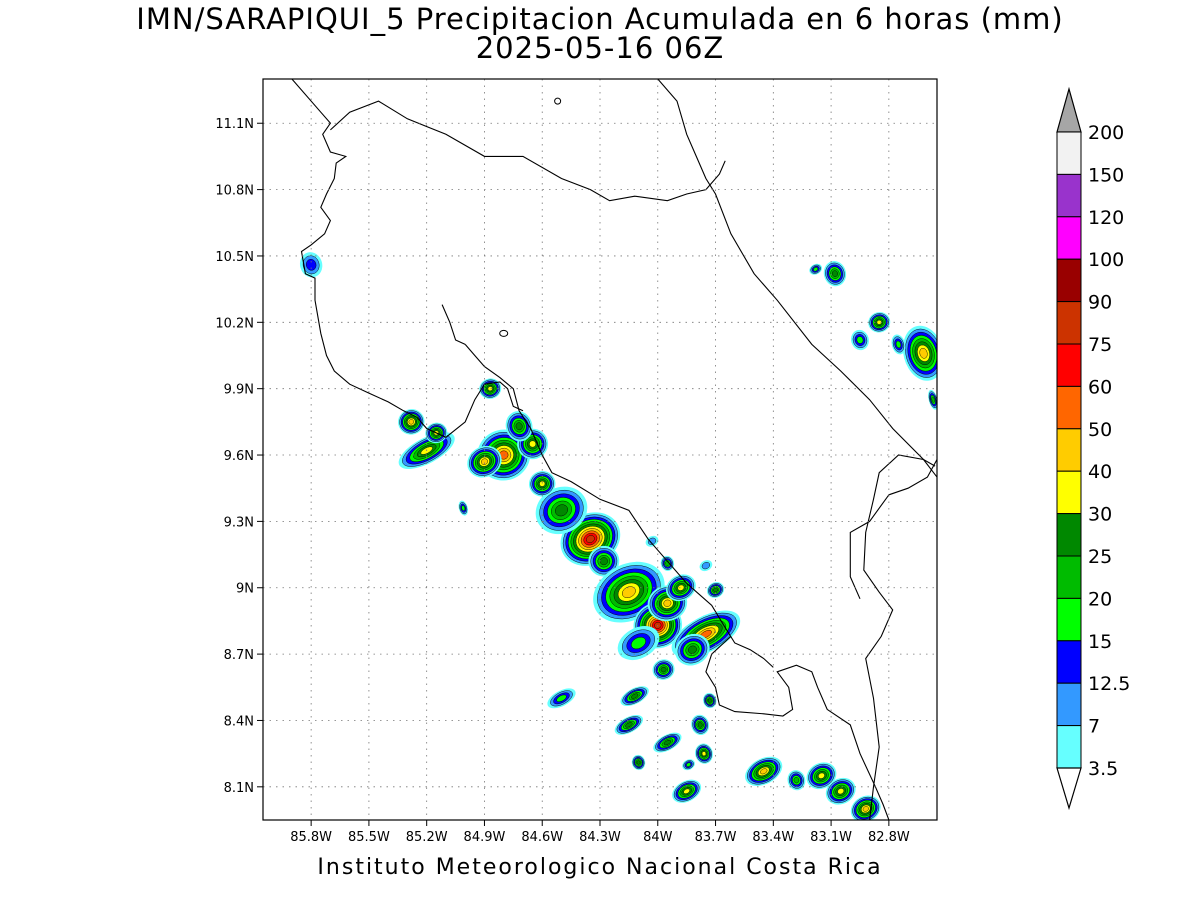 This screenshot has width=1200, height=900. I want to click on lon-tick-label: 84.9W, so click(485, 837).